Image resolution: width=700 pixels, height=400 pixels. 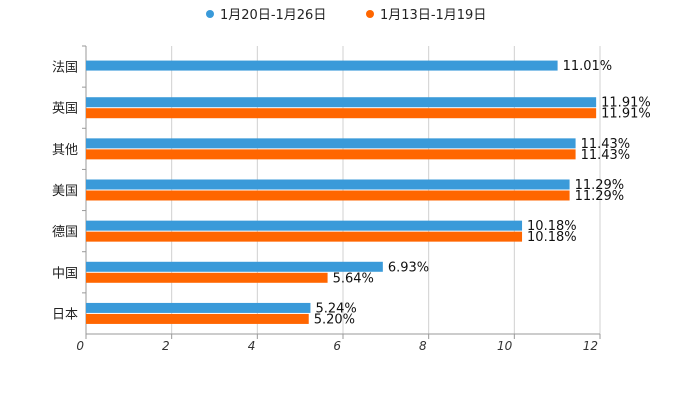 What do you see at coordinates (350, 13) in the screenshot?
I see `legend: 1月20日-1月26日 1月13日-1月19日` at bounding box center [350, 13].